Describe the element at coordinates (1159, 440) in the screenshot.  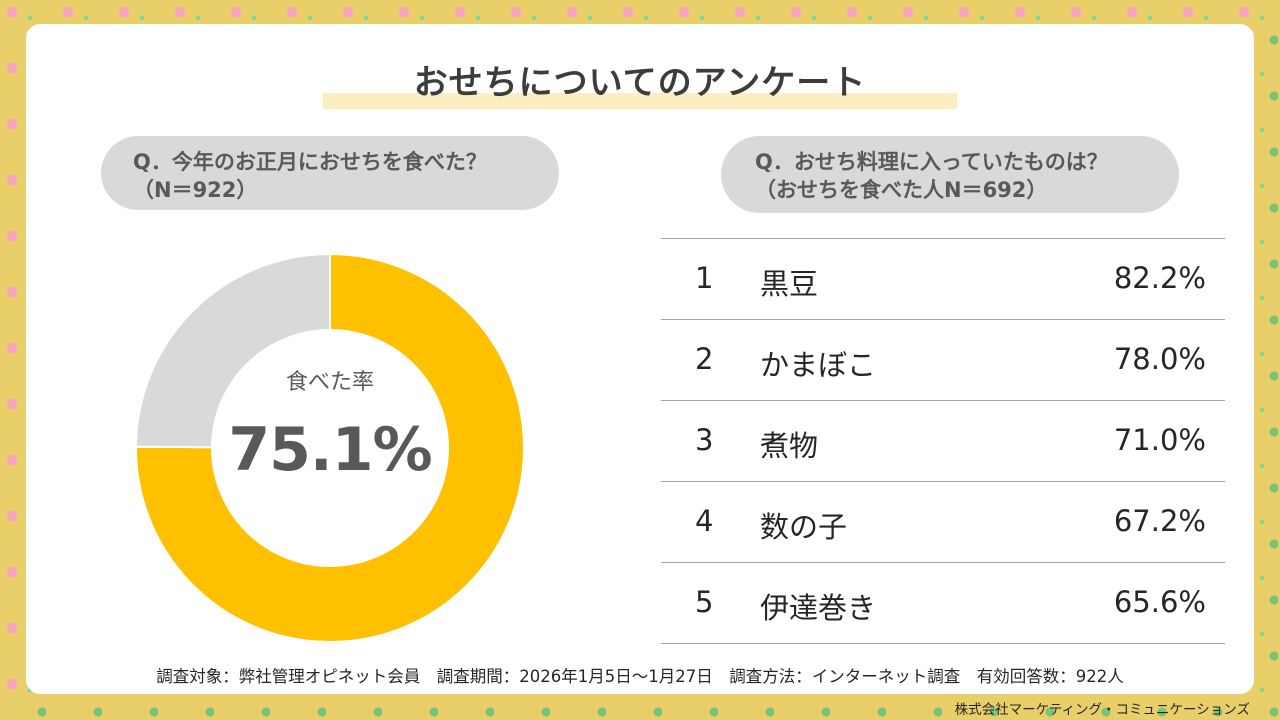
I see `rank-percent: 71.0%` at that location.